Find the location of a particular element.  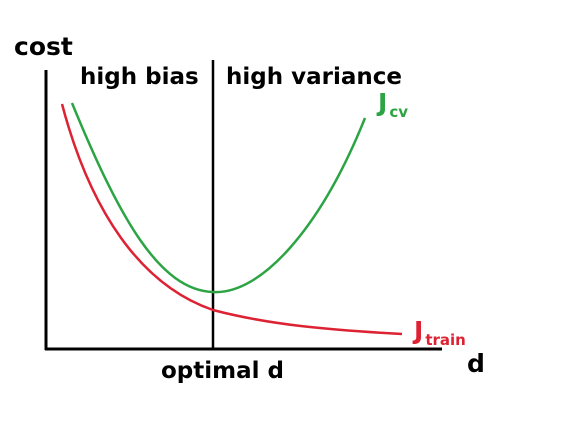

high-bias-label: high bias is located at coordinates (139, 77).